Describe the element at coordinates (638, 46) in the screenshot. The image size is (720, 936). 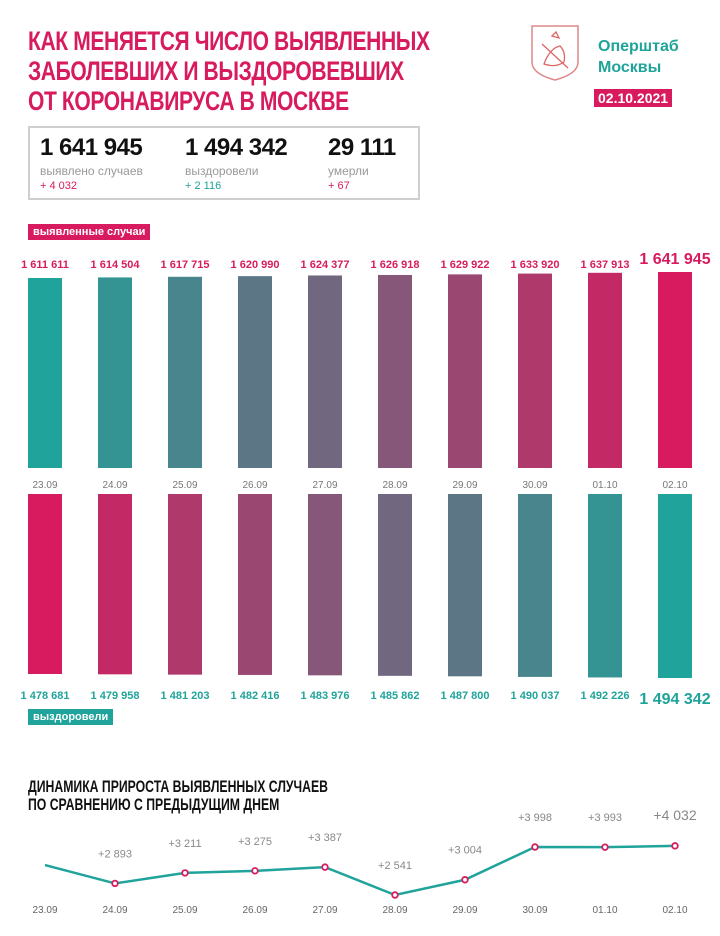
I see `brand-line: Оперштаб` at that location.